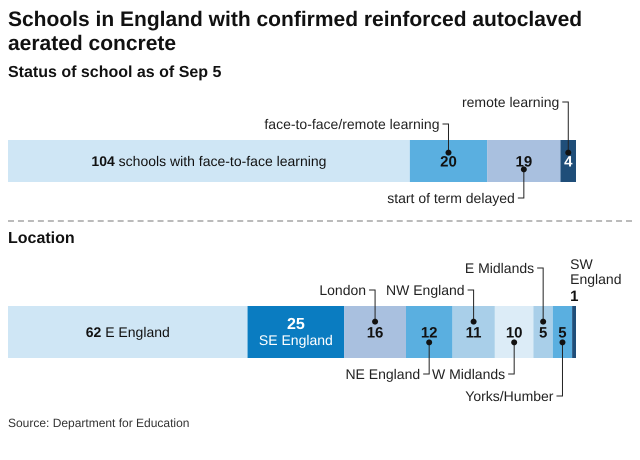  Describe the element at coordinates (511, 102) in the screenshot. I see `text: remote learning` at that location.